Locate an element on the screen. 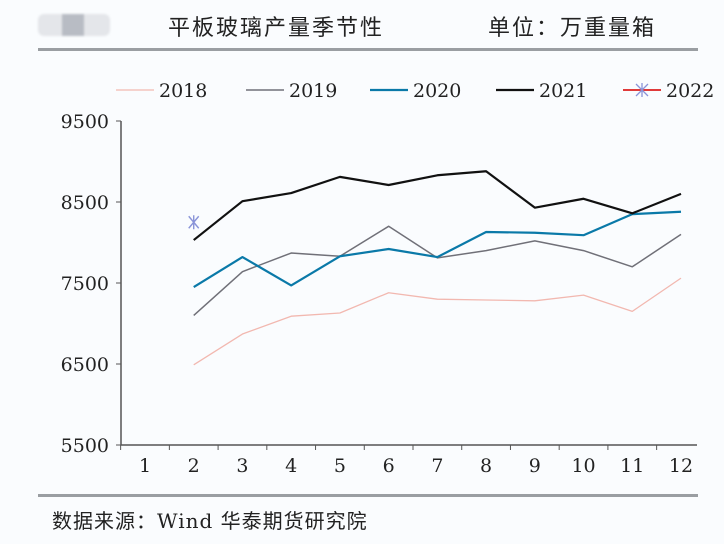 The image size is (724, 544). y-tick-label: 5500 is located at coordinates (85, 446).